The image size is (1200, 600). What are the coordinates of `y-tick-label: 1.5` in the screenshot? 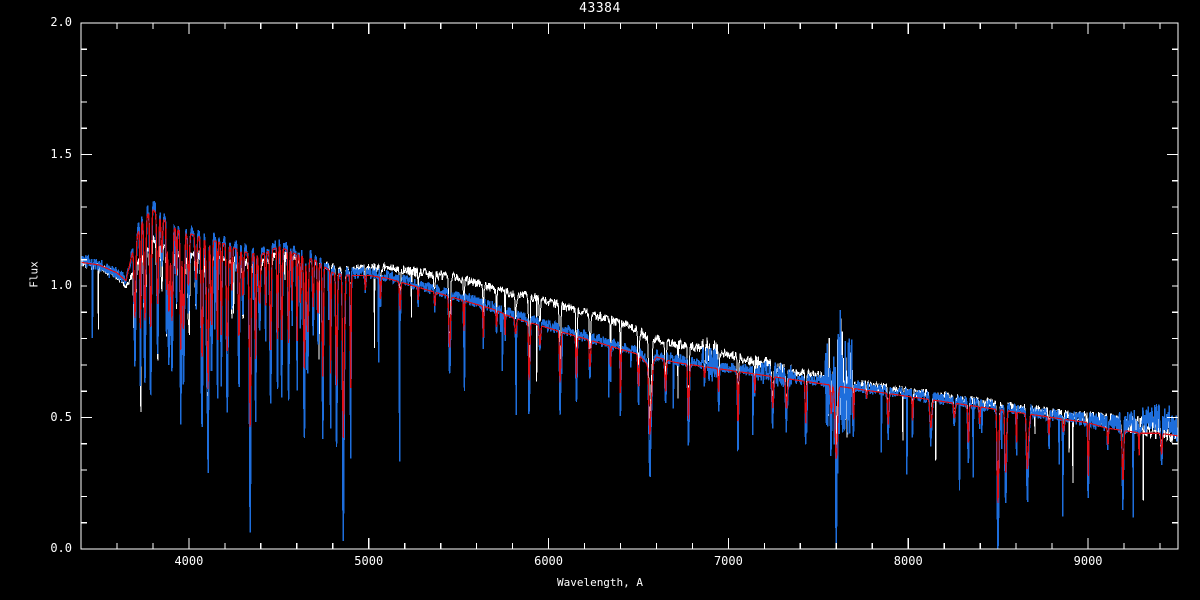 It's located at (61, 153).